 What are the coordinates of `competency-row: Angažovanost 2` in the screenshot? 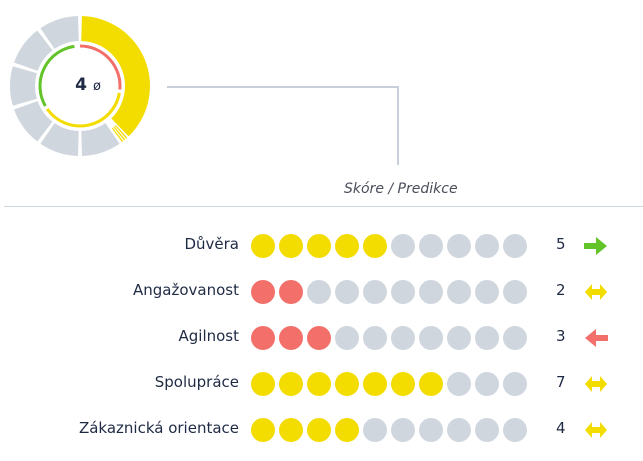 It's located at (321, 291).